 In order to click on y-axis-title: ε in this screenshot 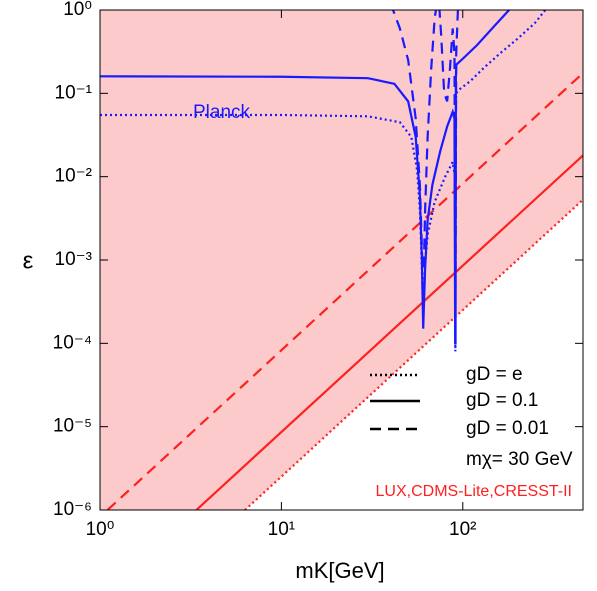, I will do `click(28, 260)`.